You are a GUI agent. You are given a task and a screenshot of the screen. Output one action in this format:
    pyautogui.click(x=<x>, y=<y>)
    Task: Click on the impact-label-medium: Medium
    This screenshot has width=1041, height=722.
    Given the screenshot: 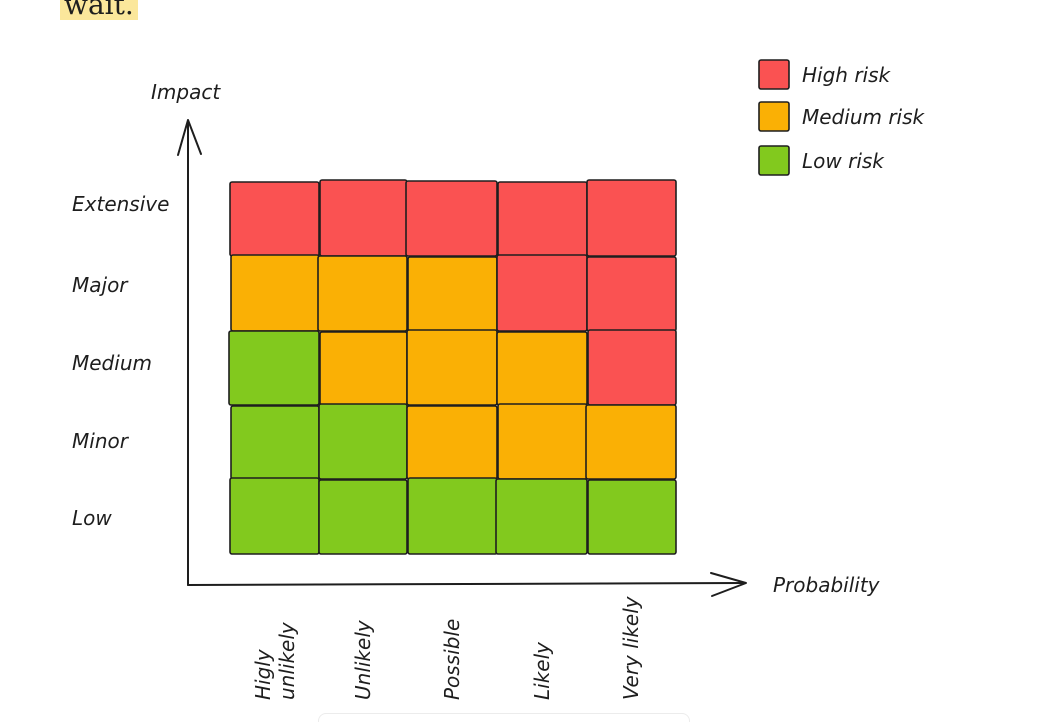 What is the action you would take?
    pyautogui.click(x=112, y=363)
    